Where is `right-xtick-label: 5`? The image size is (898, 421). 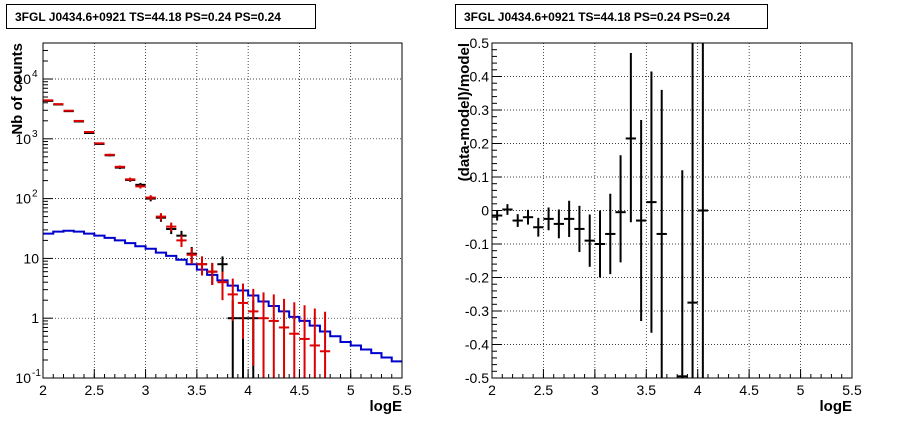
right-xtick-label: 5 is located at coordinates (801, 390).